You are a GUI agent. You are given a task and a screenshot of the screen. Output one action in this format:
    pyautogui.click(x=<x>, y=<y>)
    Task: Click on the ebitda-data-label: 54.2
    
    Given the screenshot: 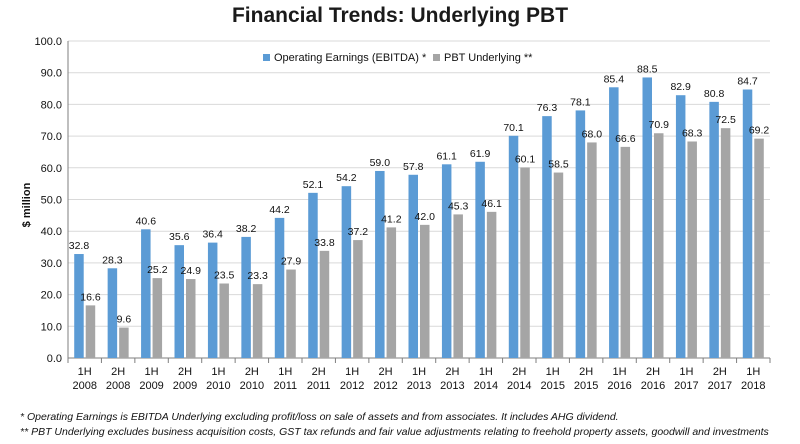 What is the action you would take?
    pyautogui.click(x=346, y=178)
    